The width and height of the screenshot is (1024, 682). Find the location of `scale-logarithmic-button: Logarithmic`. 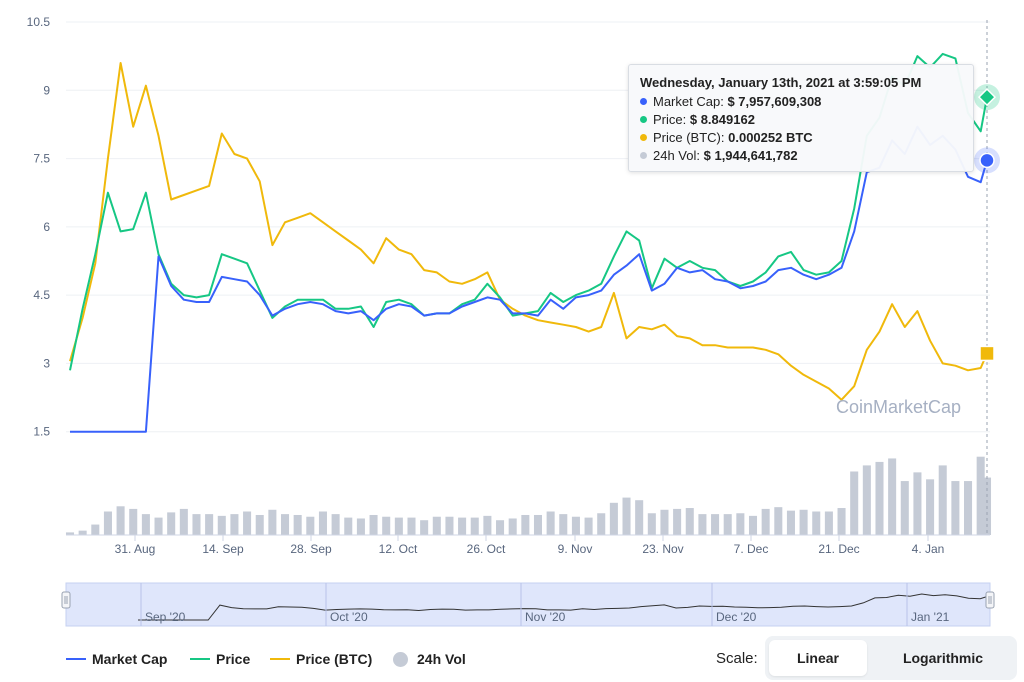

scale-logarithmic-button: Logarithmic is located at coordinates (943, 658).